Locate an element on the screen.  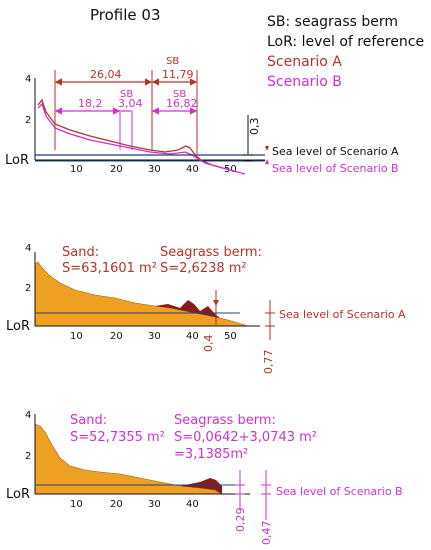
bottom-x-tick: 40 is located at coordinates (192, 504).